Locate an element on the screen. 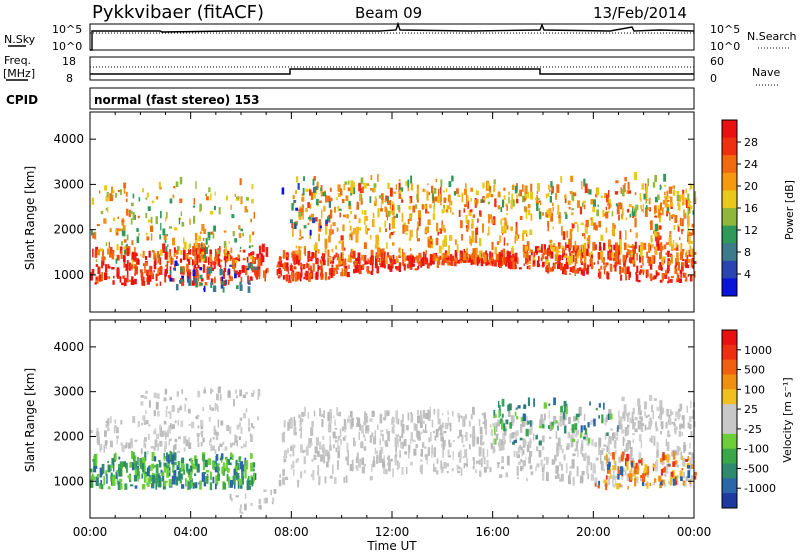 This screenshot has height=554, width=800. y-tick-label: 3000 is located at coordinates (68, 184).